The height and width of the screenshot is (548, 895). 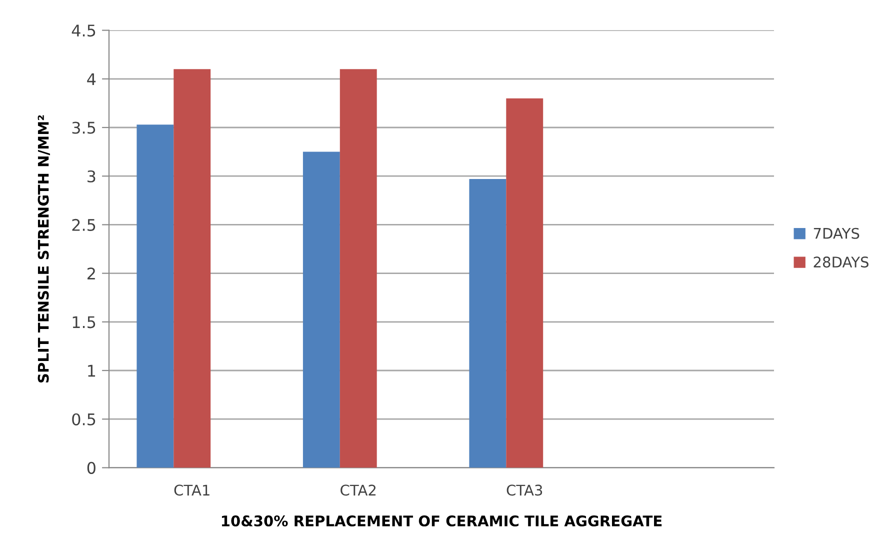 What do you see at coordinates (524, 490) in the screenshot?
I see `x-tick-label: CTA3` at bounding box center [524, 490].